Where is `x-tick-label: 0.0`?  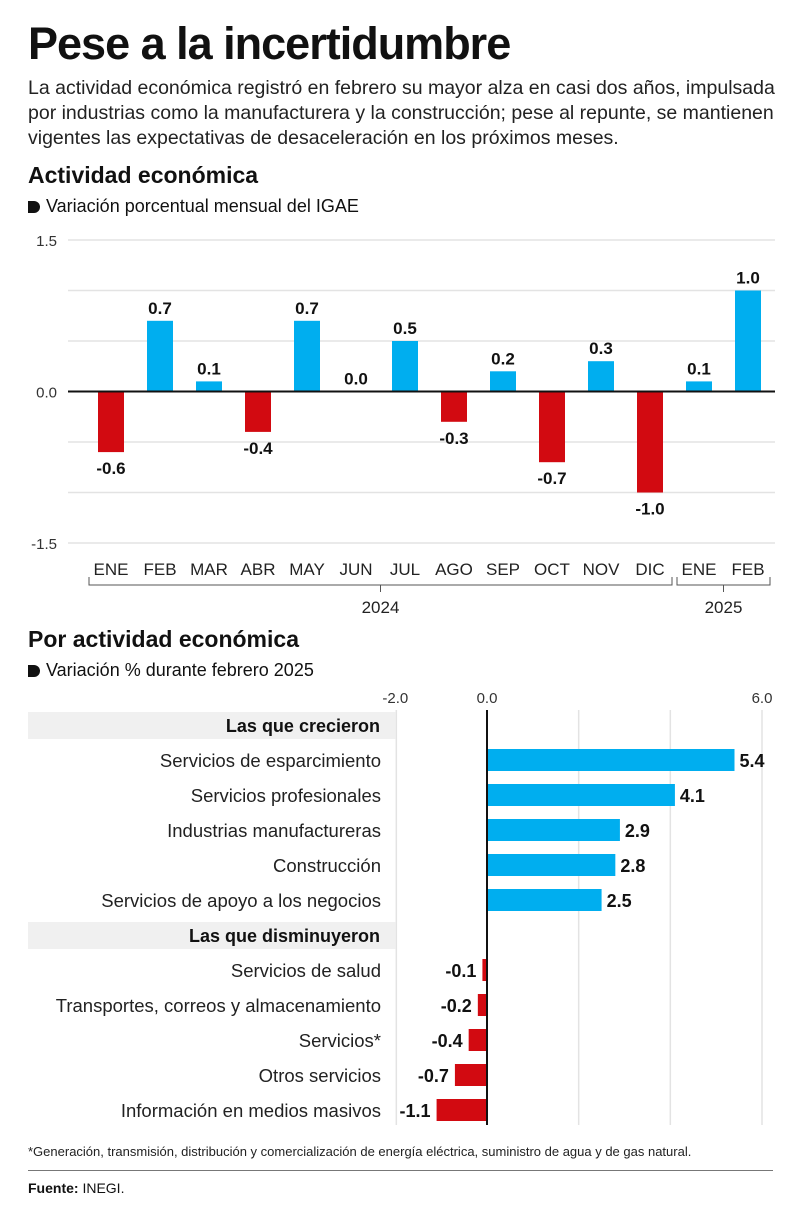
x-tick-label: 0.0 is located at coordinates (487, 698).